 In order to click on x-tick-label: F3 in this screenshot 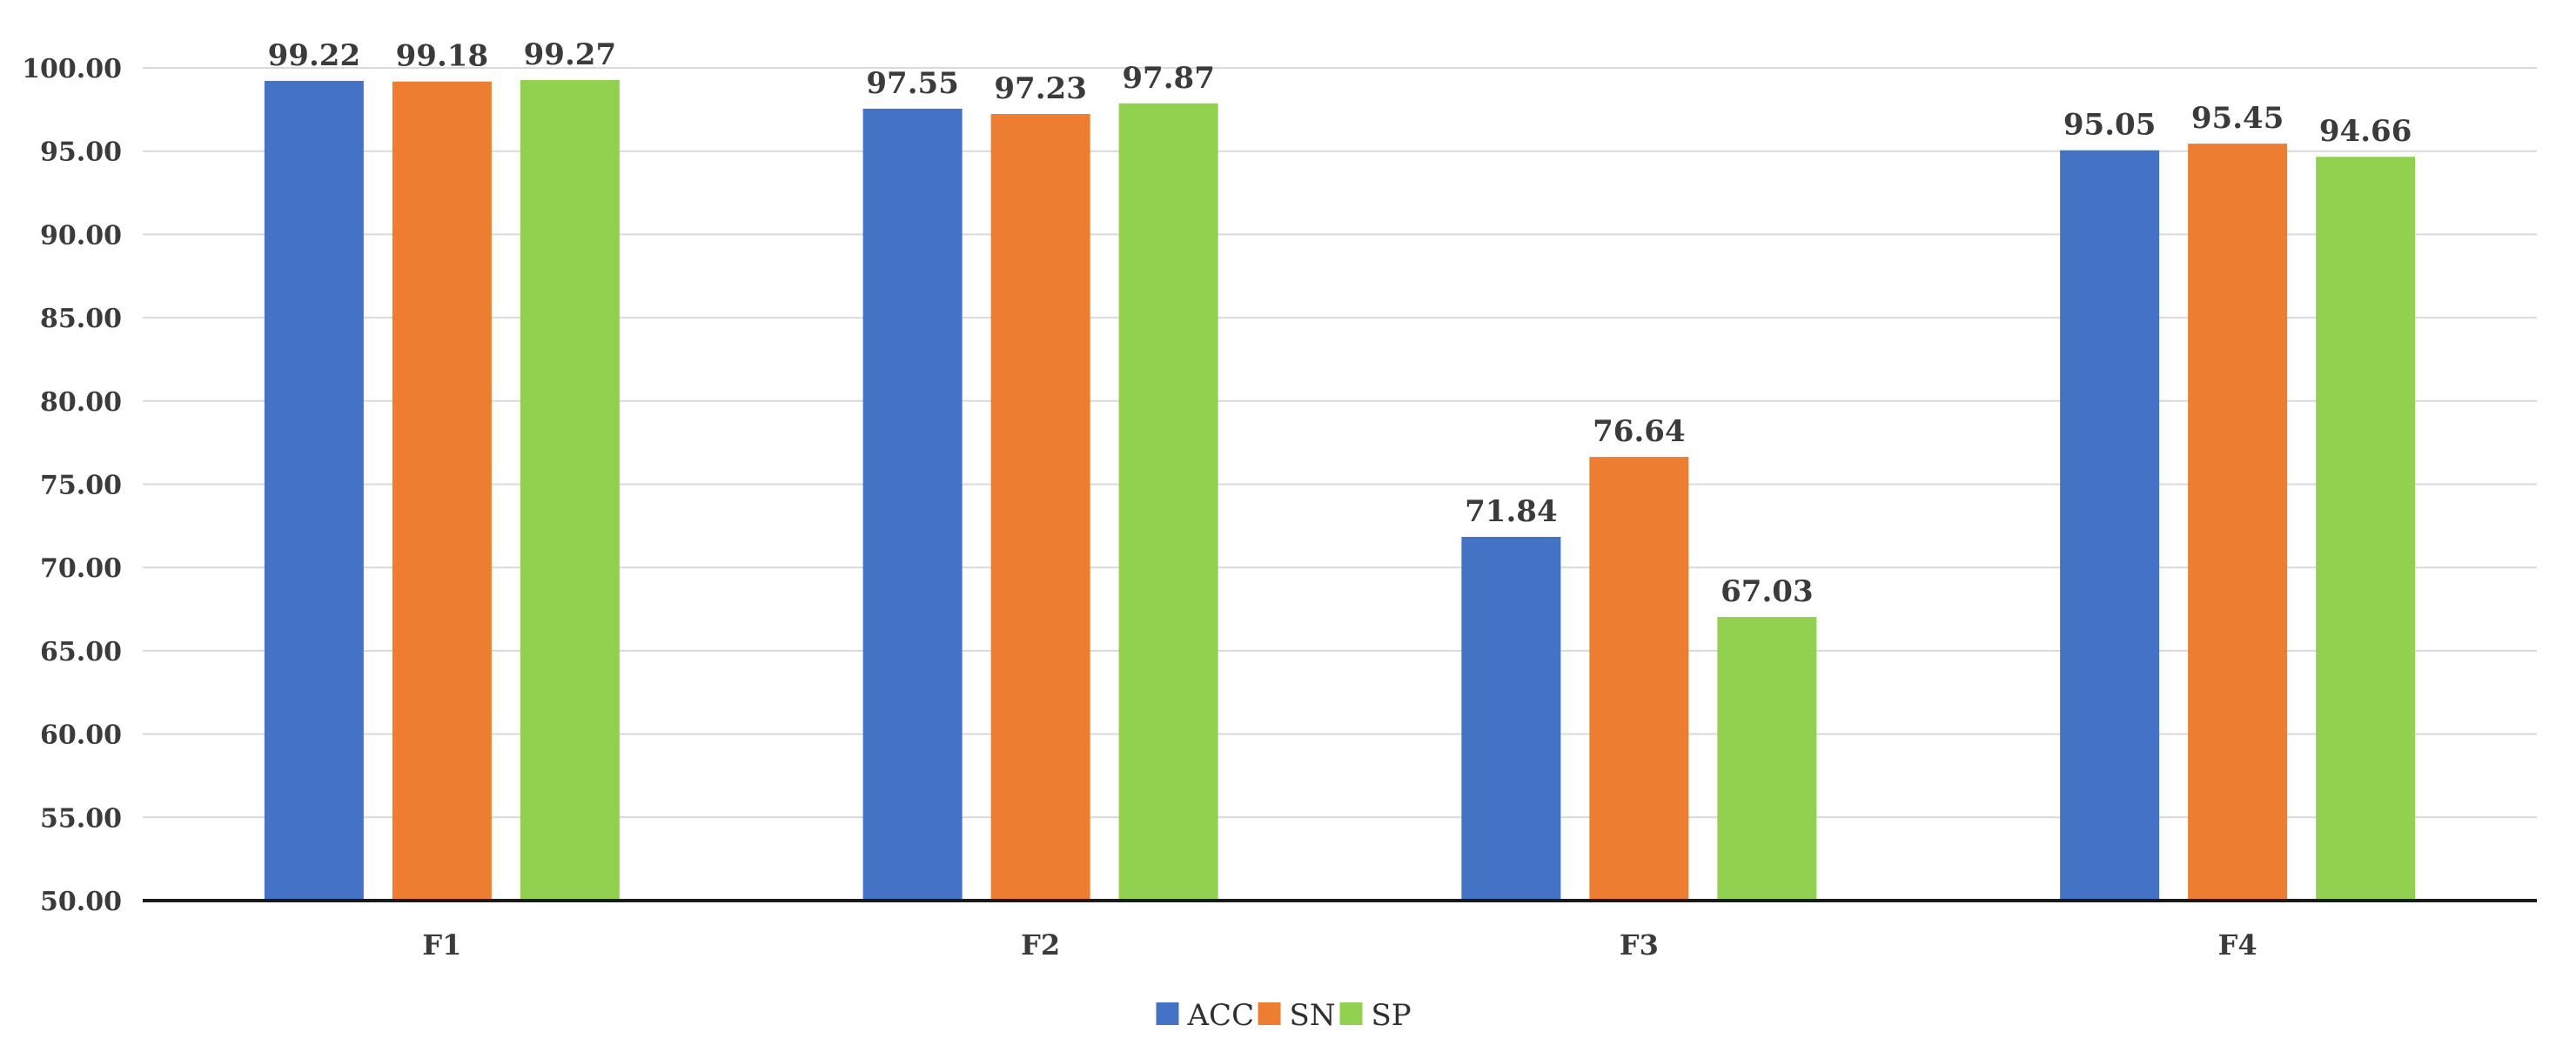, I will do `click(1639, 945)`.